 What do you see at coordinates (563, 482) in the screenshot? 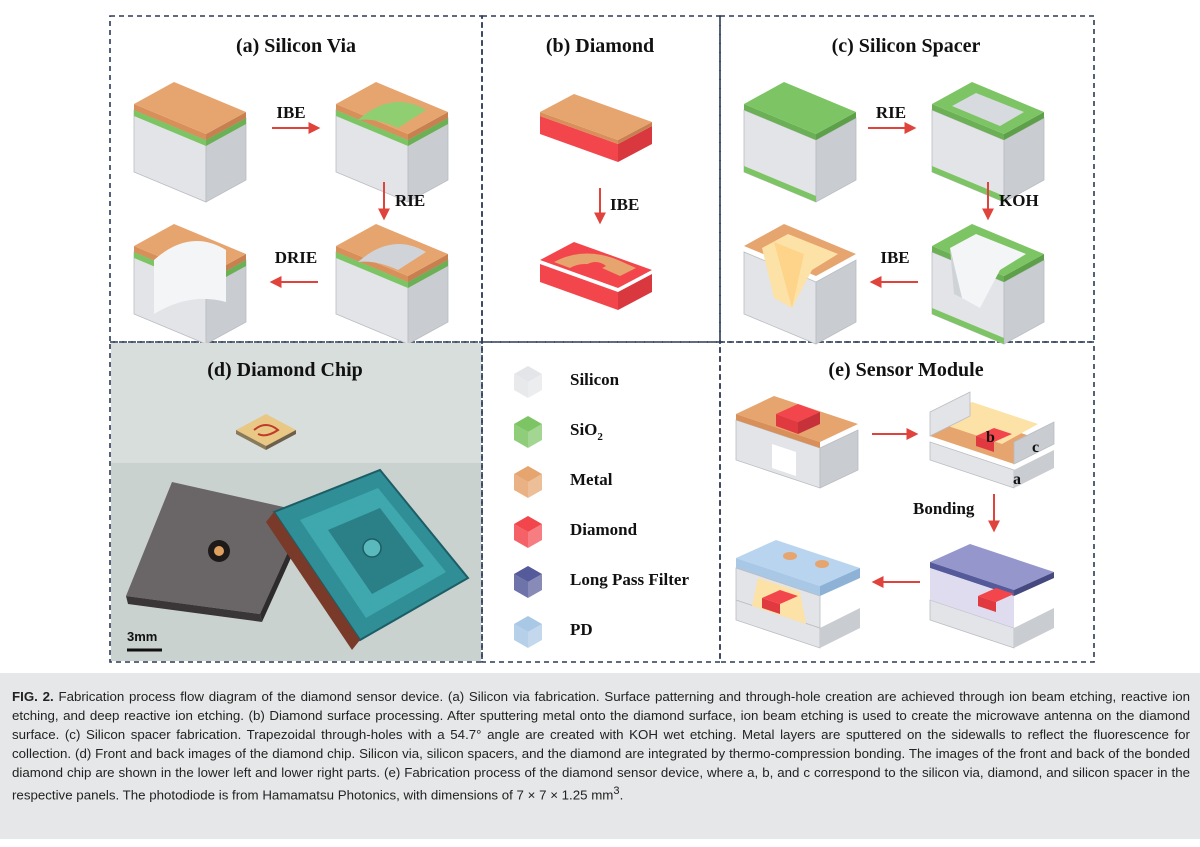
I see `legend-item-metal: Metal` at bounding box center [563, 482].